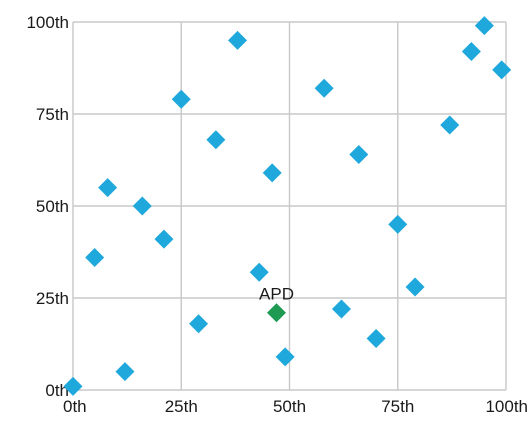  What do you see at coordinates (52, 298) in the screenshot?
I see `y-tick-label: 25th` at bounding box center [52, 298].